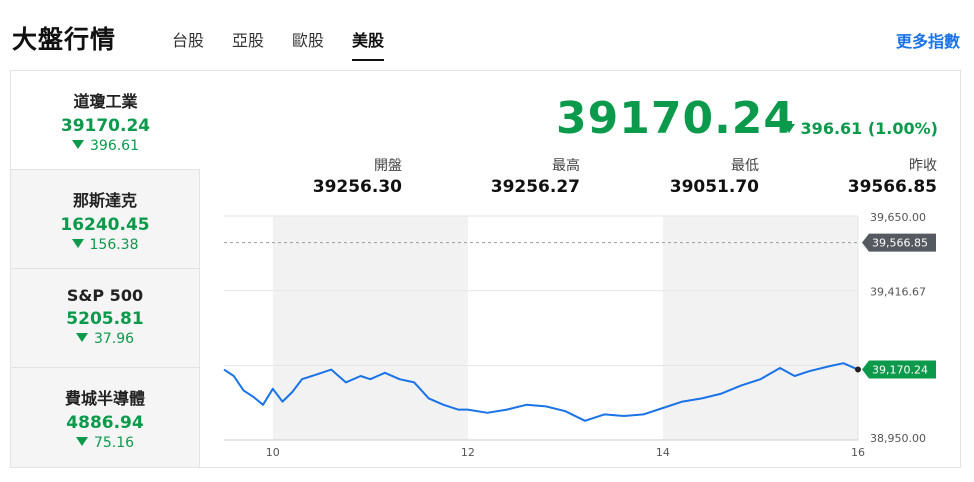 Image resolution: width=974 pixels, height=482 pixels. What do you see at coordinates (114, 443) in the screenshot?
I see `index-change-value: 75.16` at bounding box center [114, 443].